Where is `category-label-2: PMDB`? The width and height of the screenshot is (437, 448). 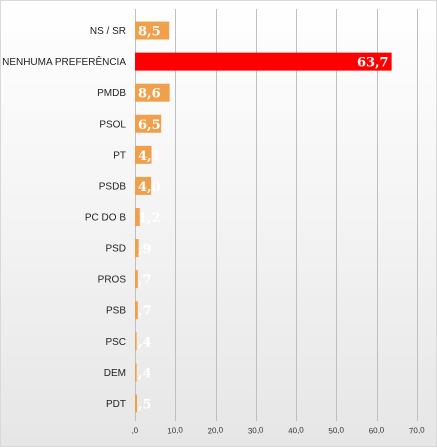
category-label-2: PMDB is located at coordinates (111, 93).